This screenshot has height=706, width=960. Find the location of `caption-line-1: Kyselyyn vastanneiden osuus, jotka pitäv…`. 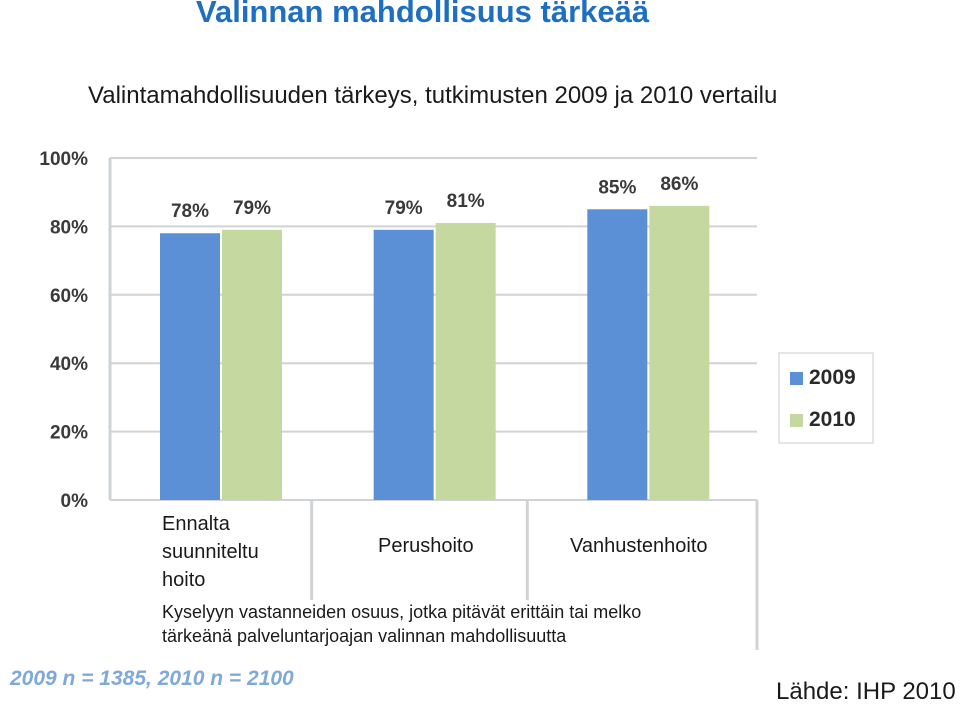

caption-line-1: Kyselyyn vastanneiden osuus, jotka pitäv… is located at coordinates (402, 612).